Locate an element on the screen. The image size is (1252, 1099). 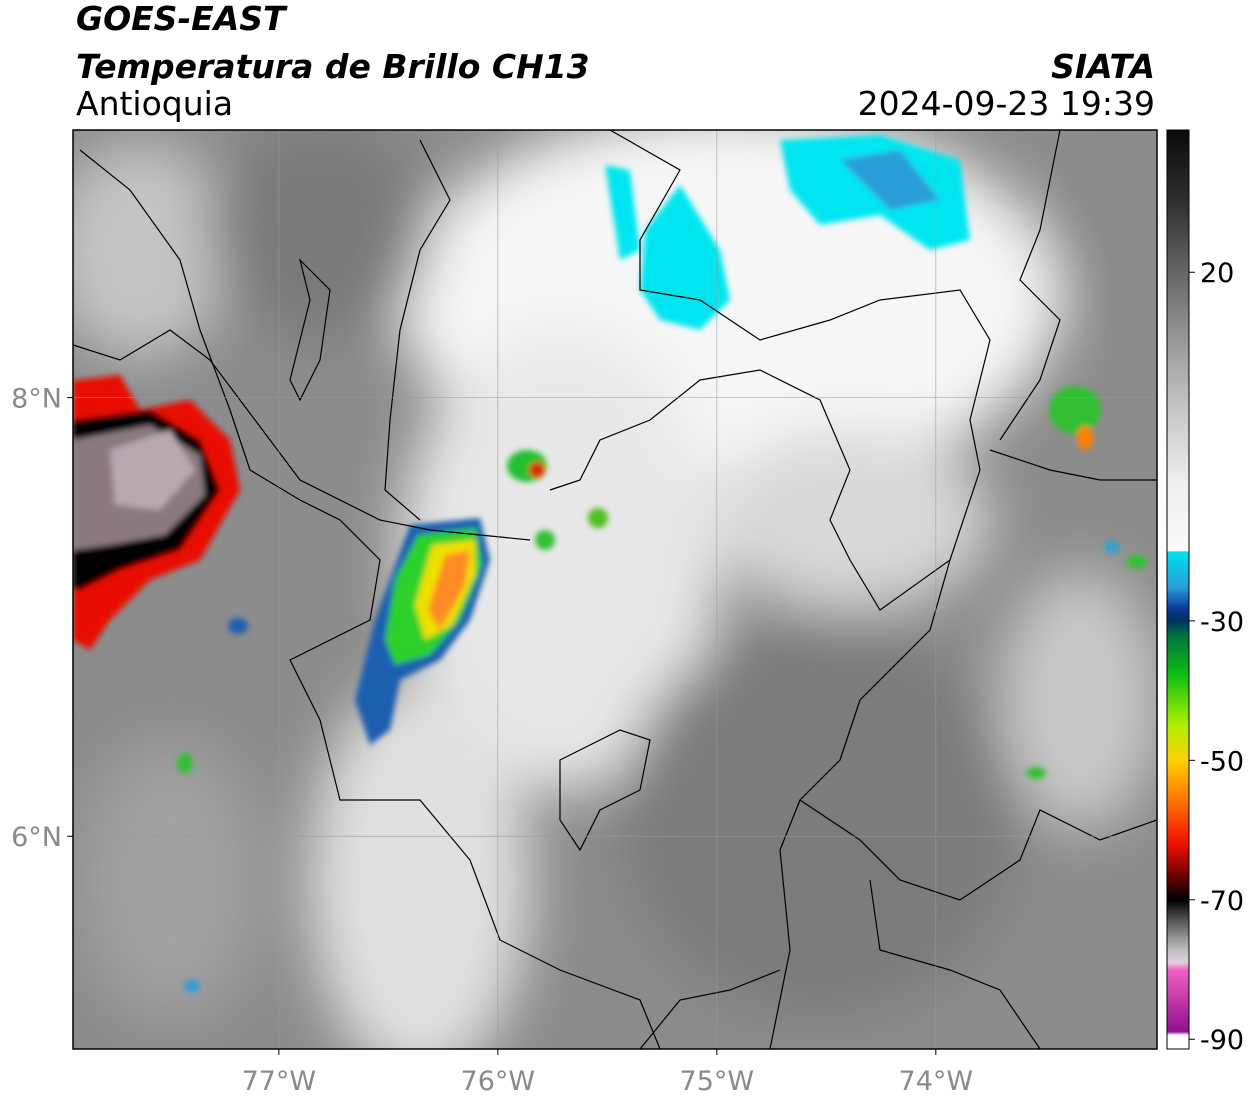
colorbar-label: -50 is located at coordinates (1222, 761).